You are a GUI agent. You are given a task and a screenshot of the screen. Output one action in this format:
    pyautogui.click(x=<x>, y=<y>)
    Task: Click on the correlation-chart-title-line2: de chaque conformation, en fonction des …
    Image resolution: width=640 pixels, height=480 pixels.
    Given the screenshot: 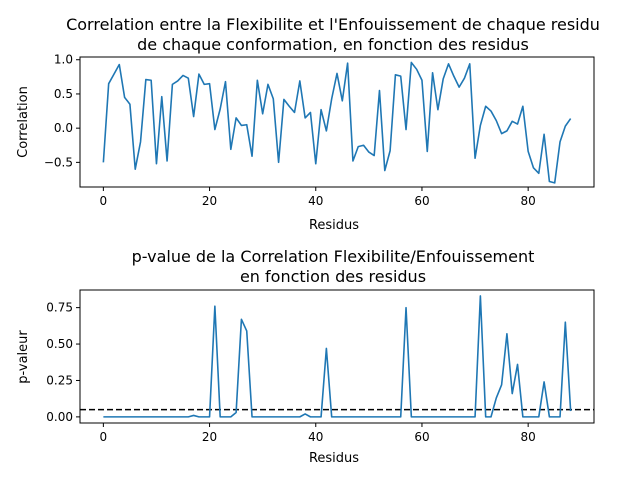 What is the action you would take?
    pyautogui.click(x=333, y=44)
    